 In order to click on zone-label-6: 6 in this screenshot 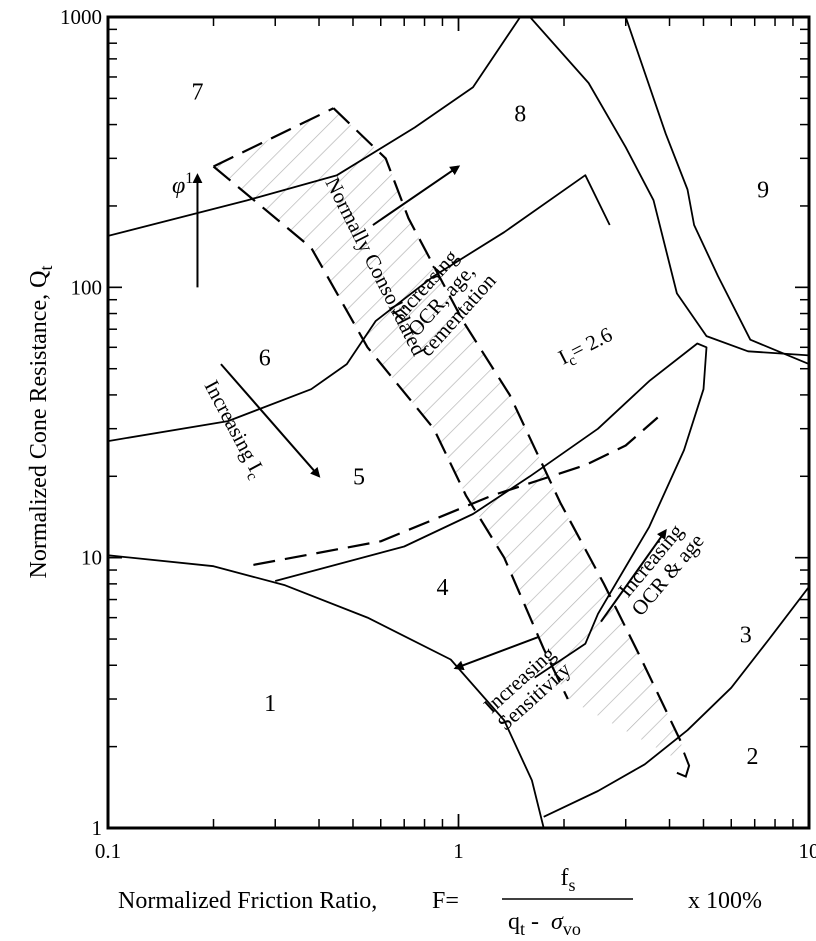, I will do `click(265, 359)`.